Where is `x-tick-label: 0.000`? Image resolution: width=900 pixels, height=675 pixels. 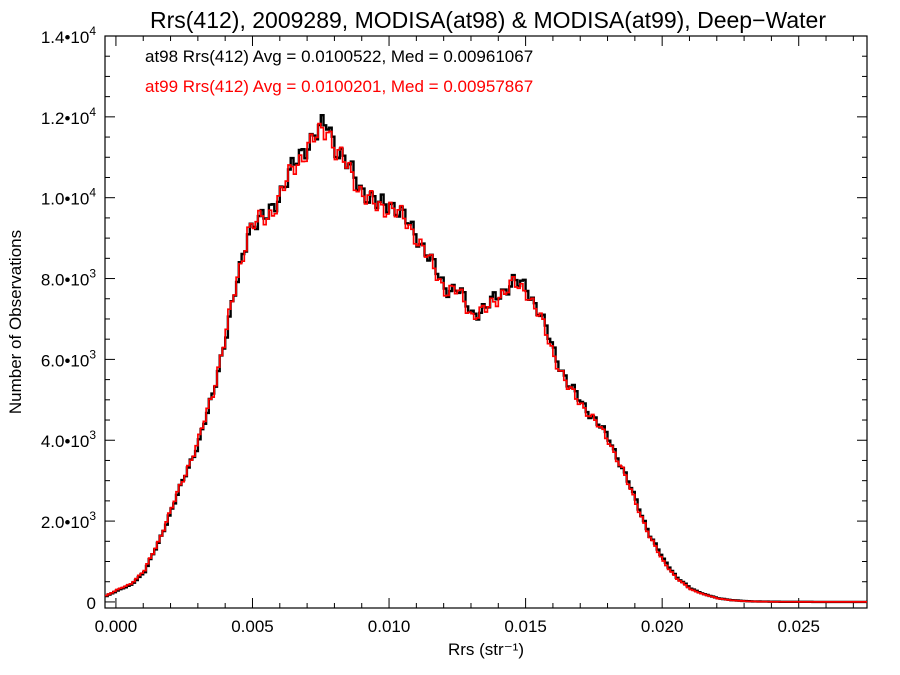 x-tick-label: 0.000 is located at coordinates (116, 626).